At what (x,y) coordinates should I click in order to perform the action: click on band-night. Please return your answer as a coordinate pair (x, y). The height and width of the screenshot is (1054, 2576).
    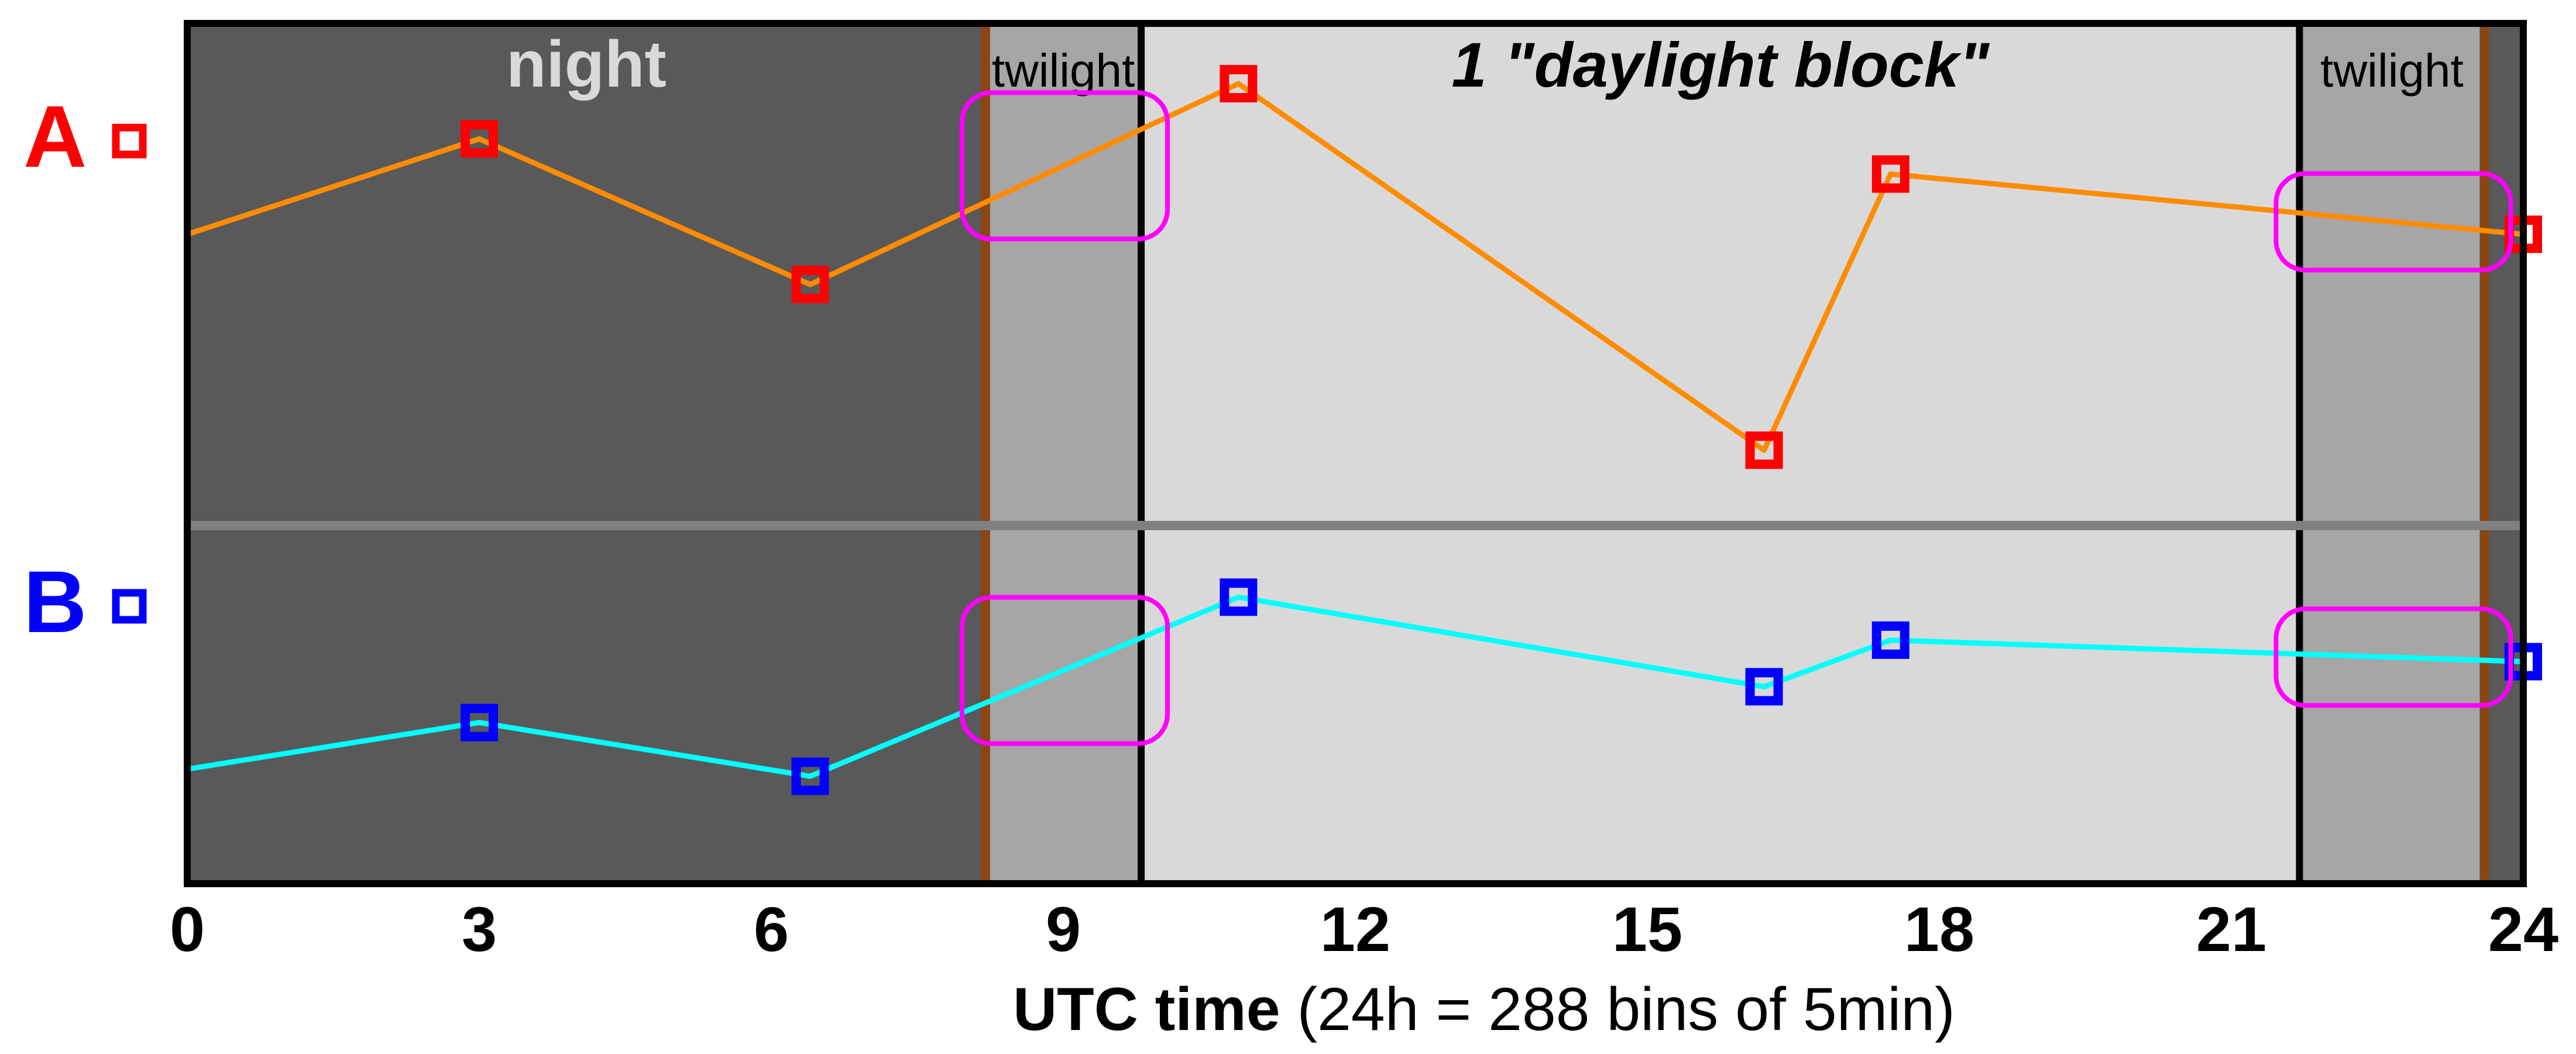
    Looking at the image, I should click on (2504, 453).